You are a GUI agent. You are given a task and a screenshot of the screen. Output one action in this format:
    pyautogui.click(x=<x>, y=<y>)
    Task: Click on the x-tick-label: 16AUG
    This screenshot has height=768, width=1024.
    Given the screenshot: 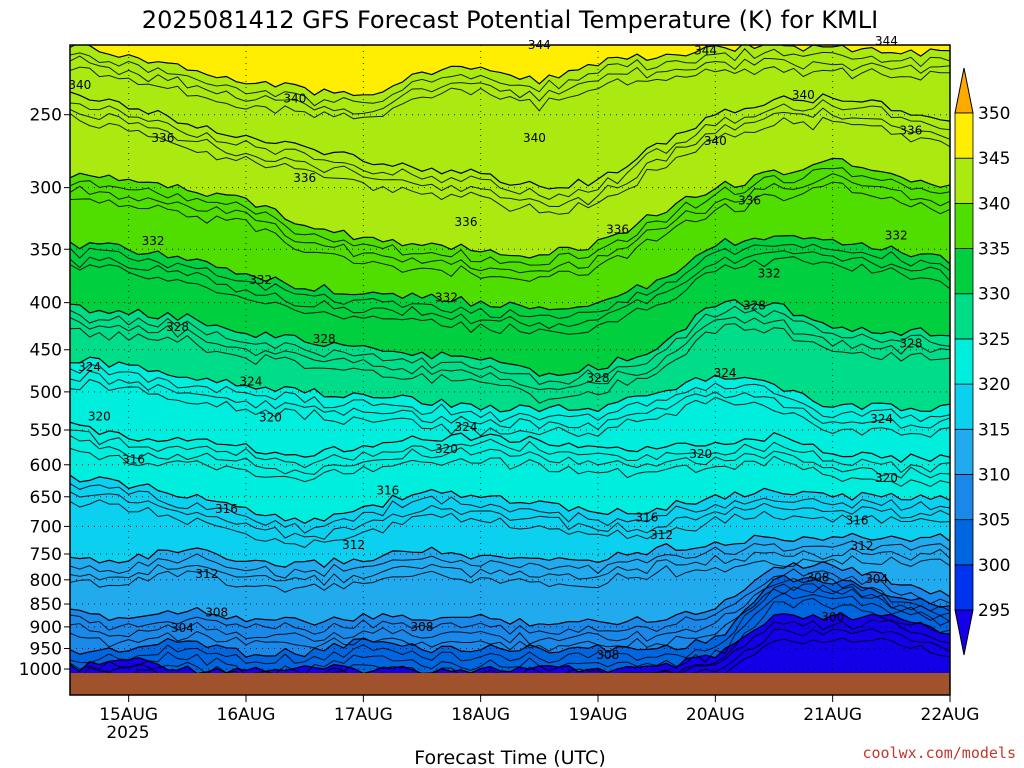 What is the action you would take?
    pyautogui.click(x=246, y=715)
    